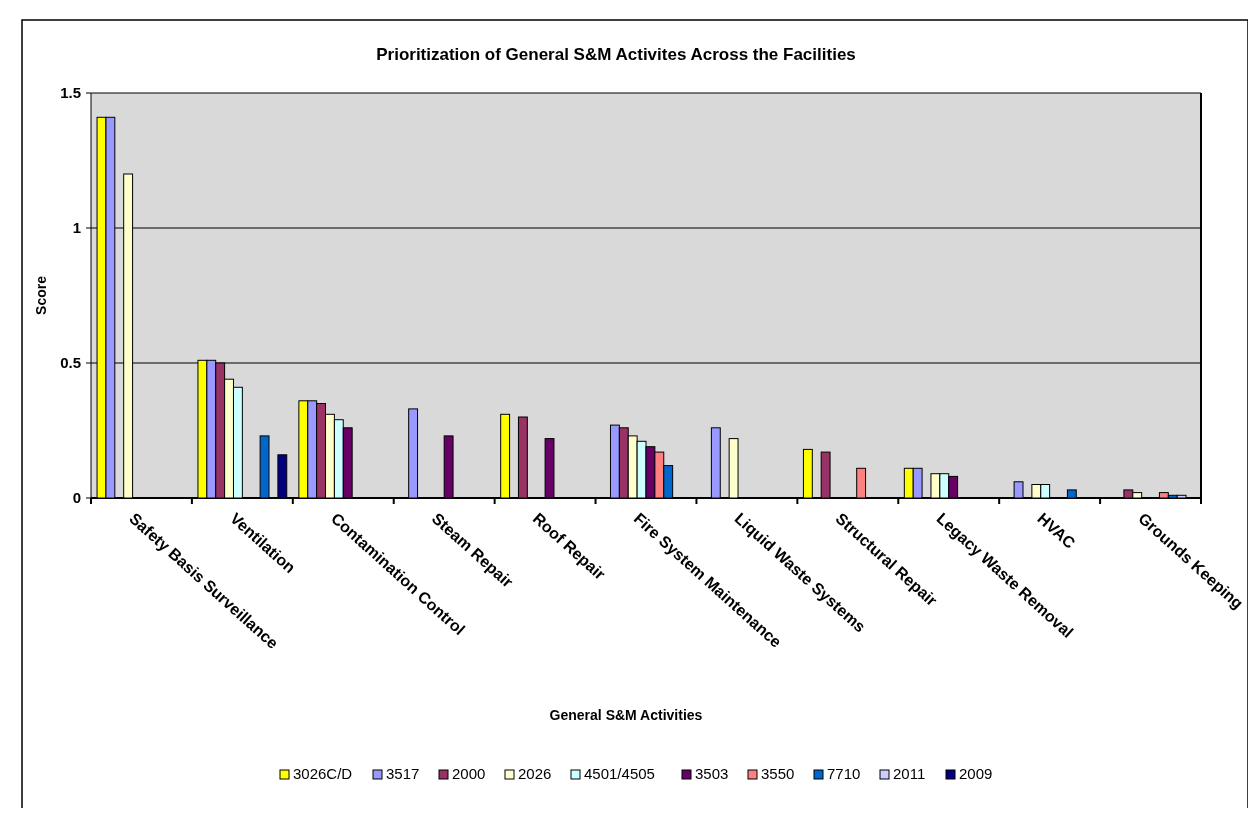  Describe the element at coordinates (909, 773) in the screenshot. I see `legend-label: 2011` at that location.